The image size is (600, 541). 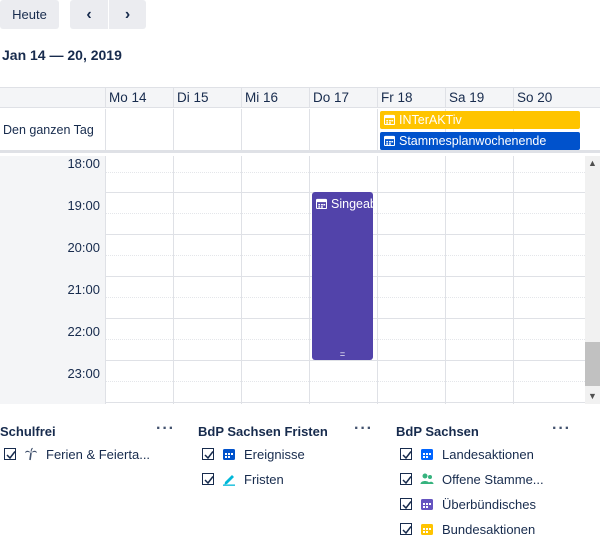 What do you see at coordinates (479, 98) in the screenshot?
I see `day-header-sa: Sa 19` at bounding box center [479, 98].